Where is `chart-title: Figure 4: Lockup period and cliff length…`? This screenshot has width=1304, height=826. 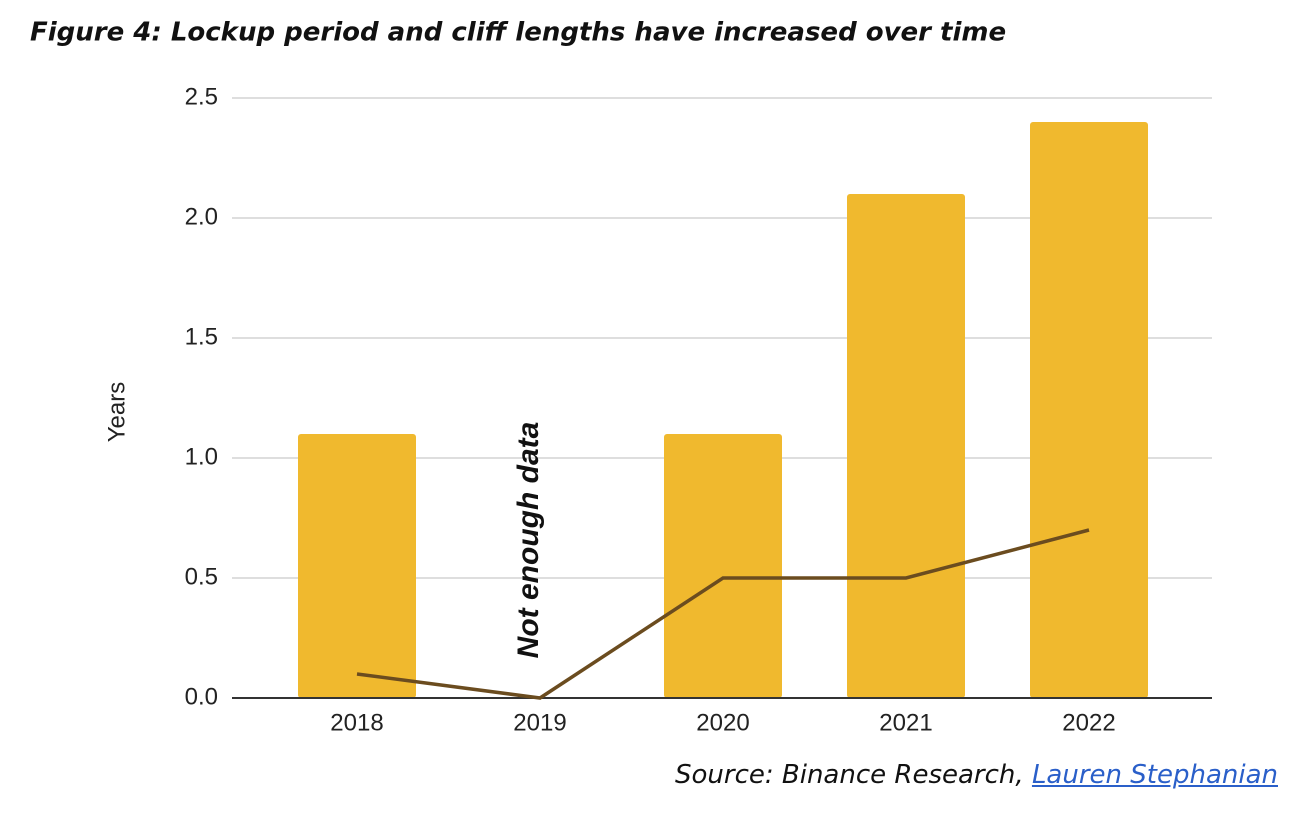
chart-title: Figure 4: Lockup period and cliff length… is located at coordinates (518, 33).